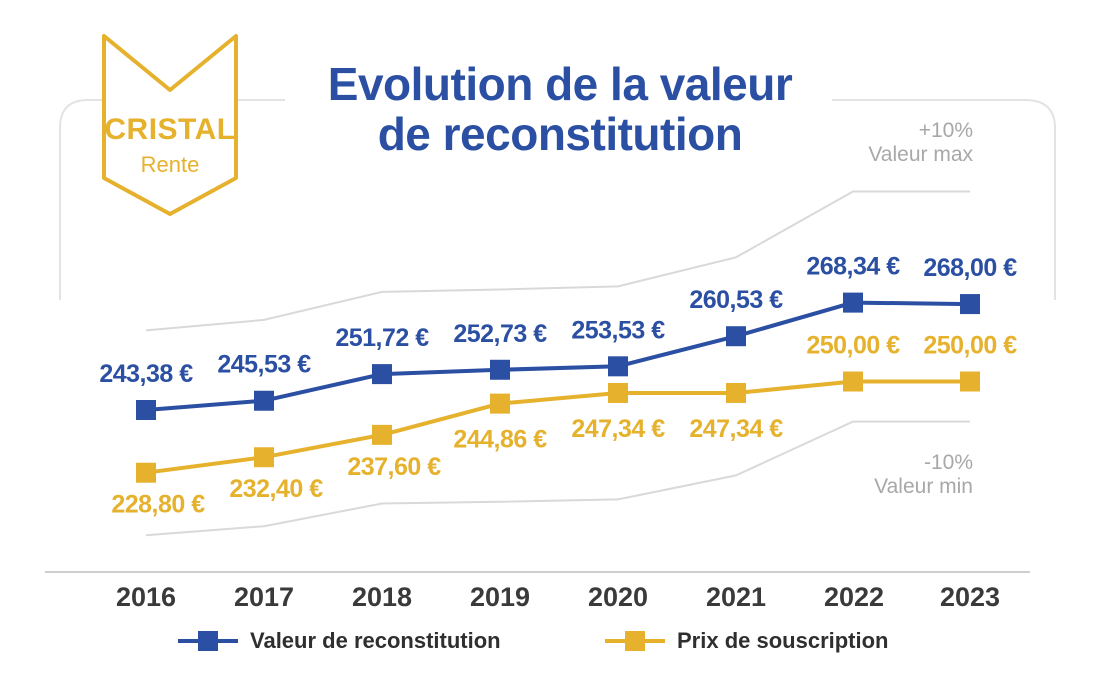  Describe the element at coordinates (920, 154) in the screenshot. I see `upper-band-label: Valeur max` at that location.